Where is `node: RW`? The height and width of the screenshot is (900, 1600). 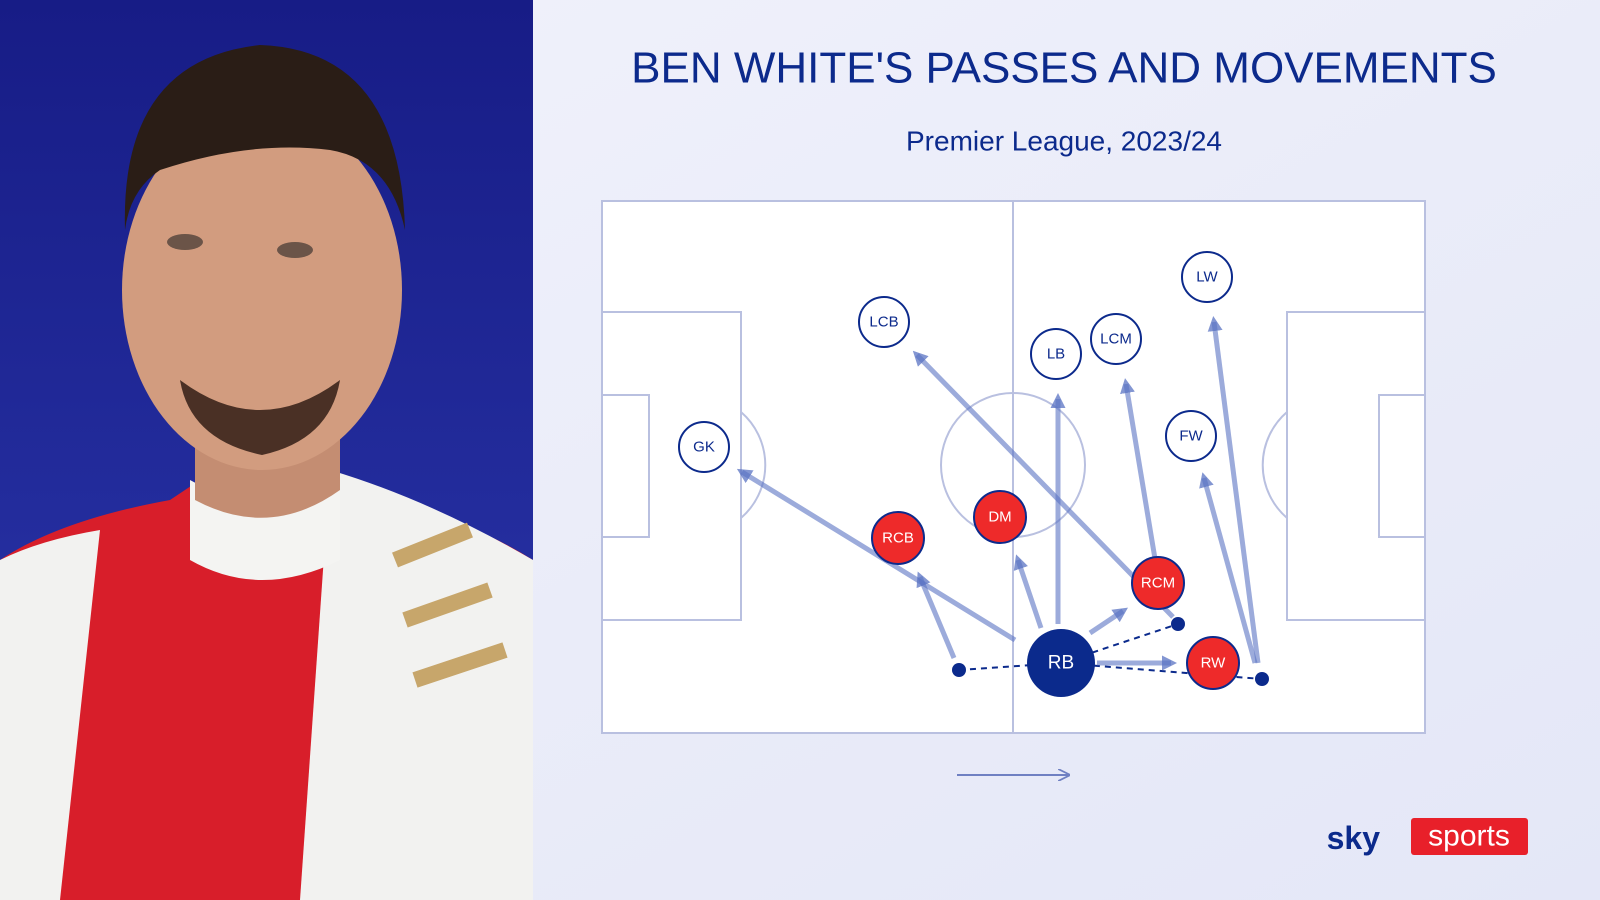 node: RW is located at coordinates (1213, 663).